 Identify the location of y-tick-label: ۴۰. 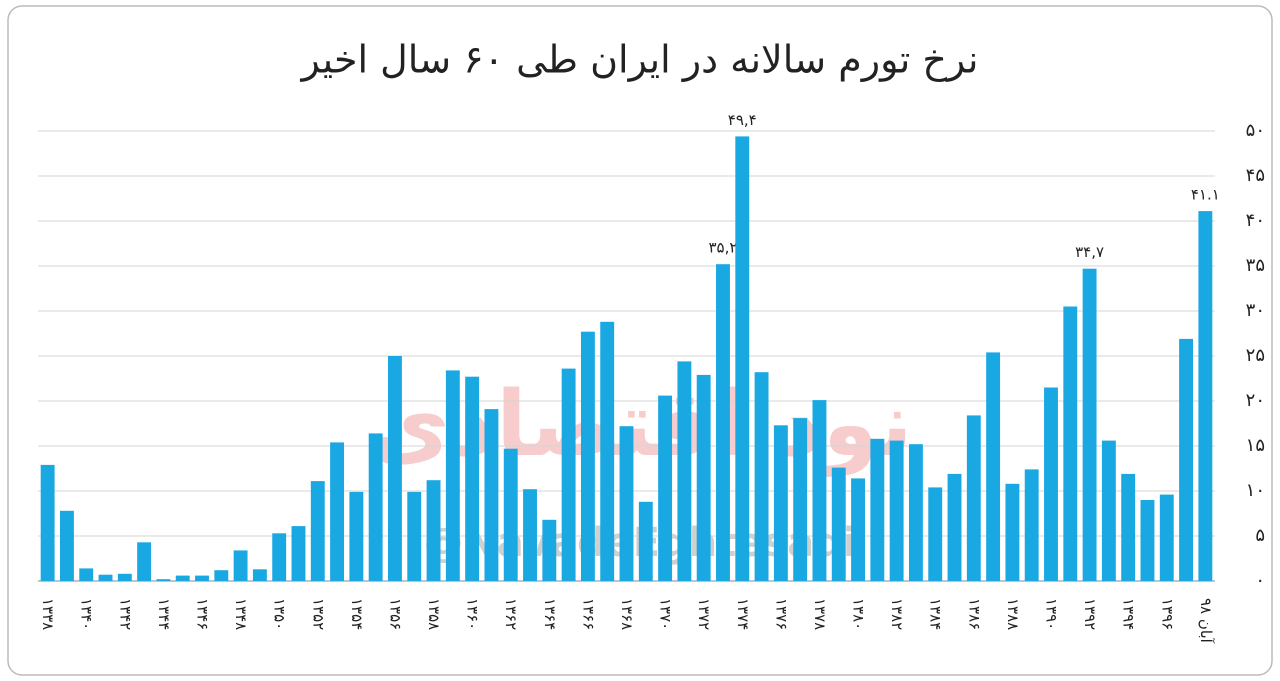
(1255, 220).